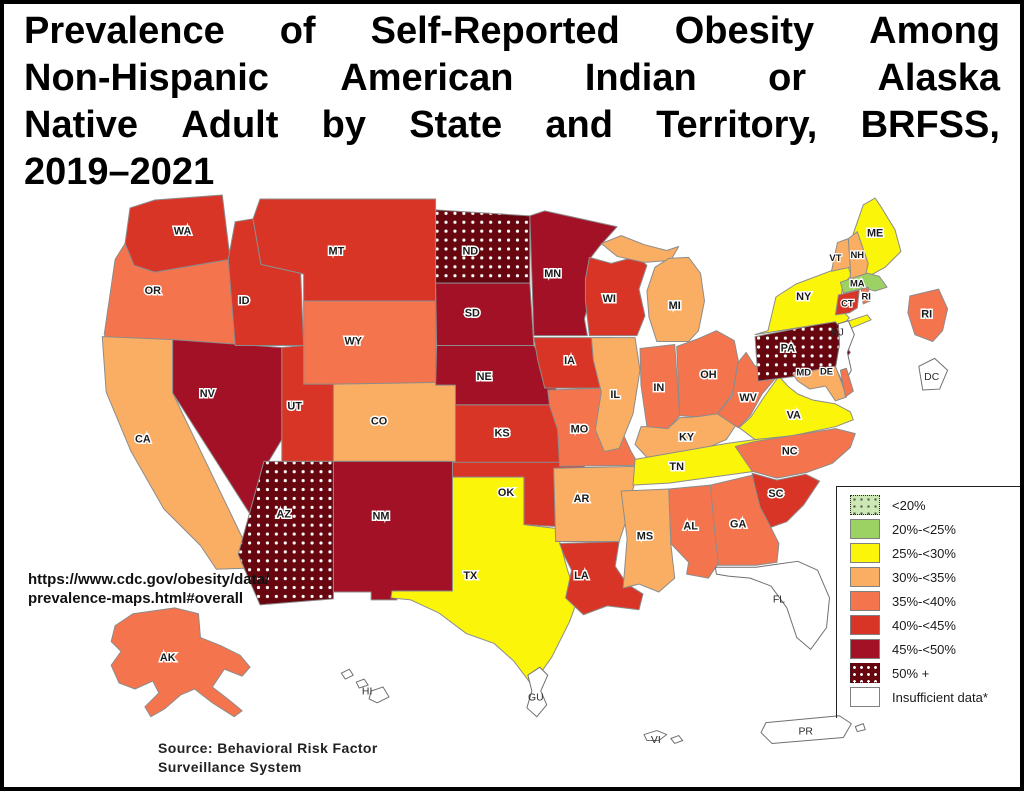 Image resolution: width=1024 pixels, height=791 pixels. I want to click on state-label-AZ: AZ, so click(284, 515).